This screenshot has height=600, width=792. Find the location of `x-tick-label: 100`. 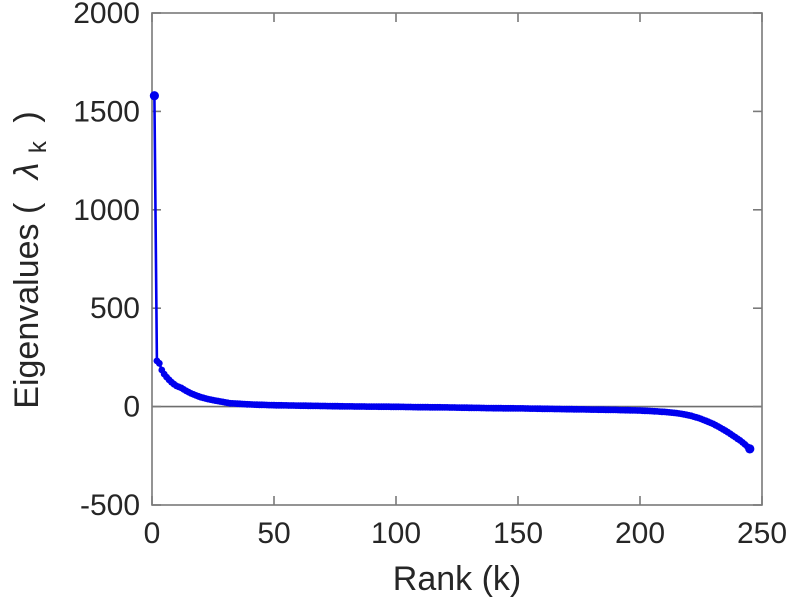

x-tick-label: 100 is located at coordinates (396, 533).